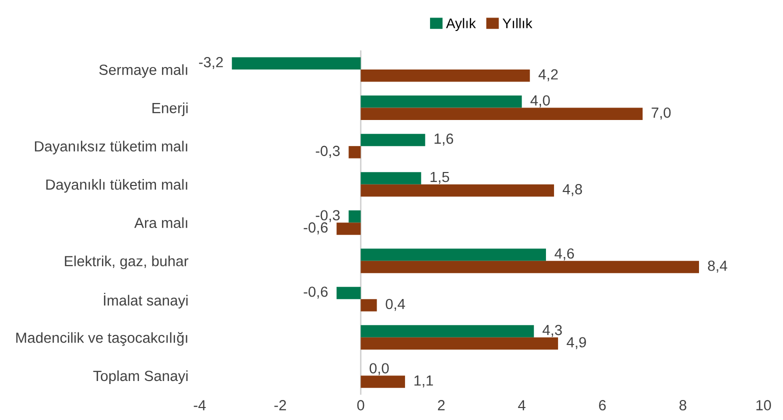  Describe the element at coordinates (200, 405) in the screenshot. I see `x-tick-label: -4` at that location.